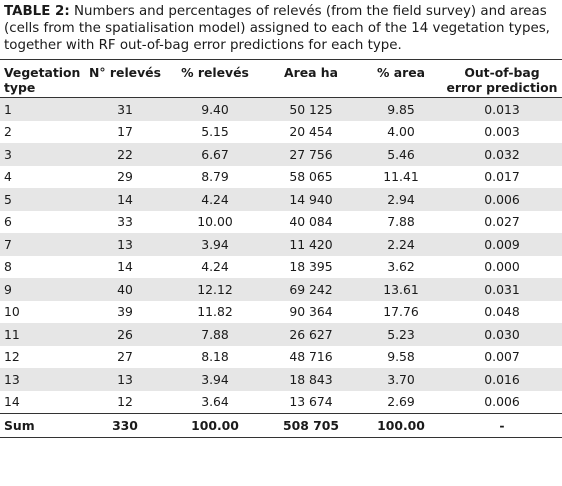 This screenshot has width=562, height=486. Describe the element at coordinates (502, 222) in the screenshot. I see `cell-oob-error: 0.027` at that location.